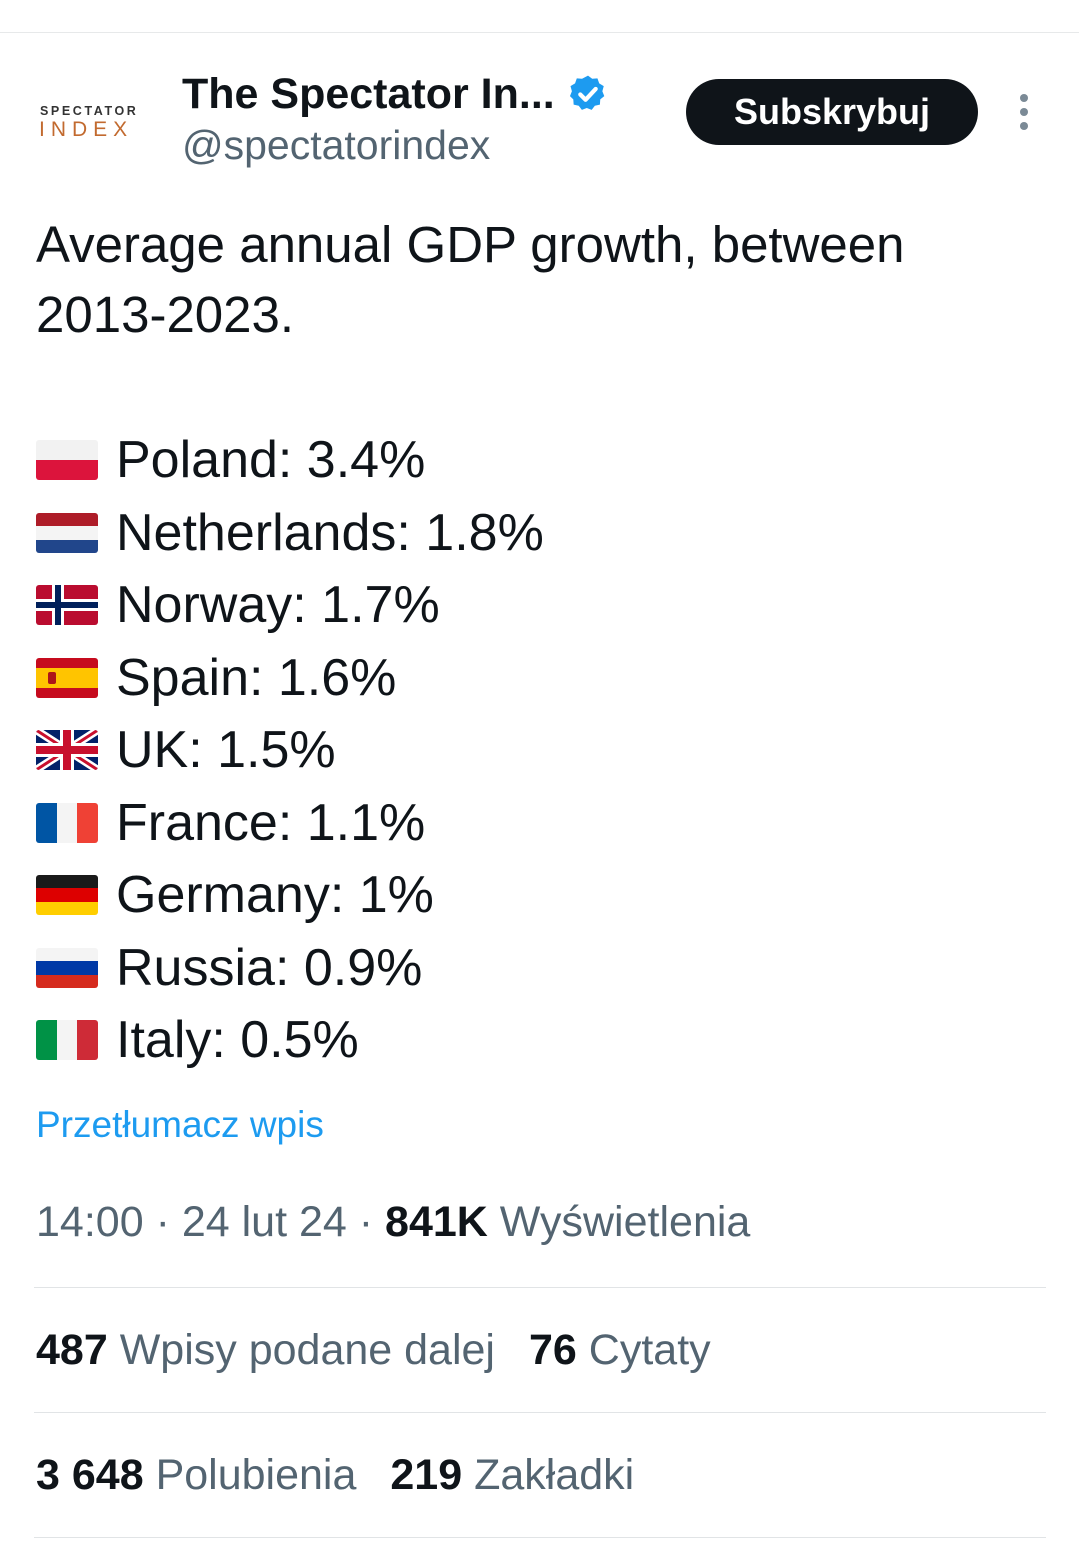 Image resolution: width=1079 pixels, height=1550 pixels. What do you see at coordinates (330, 532) in the screenshot?
I see `list-item-text: Netherlands: 1.8%` at bounding box center [330, 532].